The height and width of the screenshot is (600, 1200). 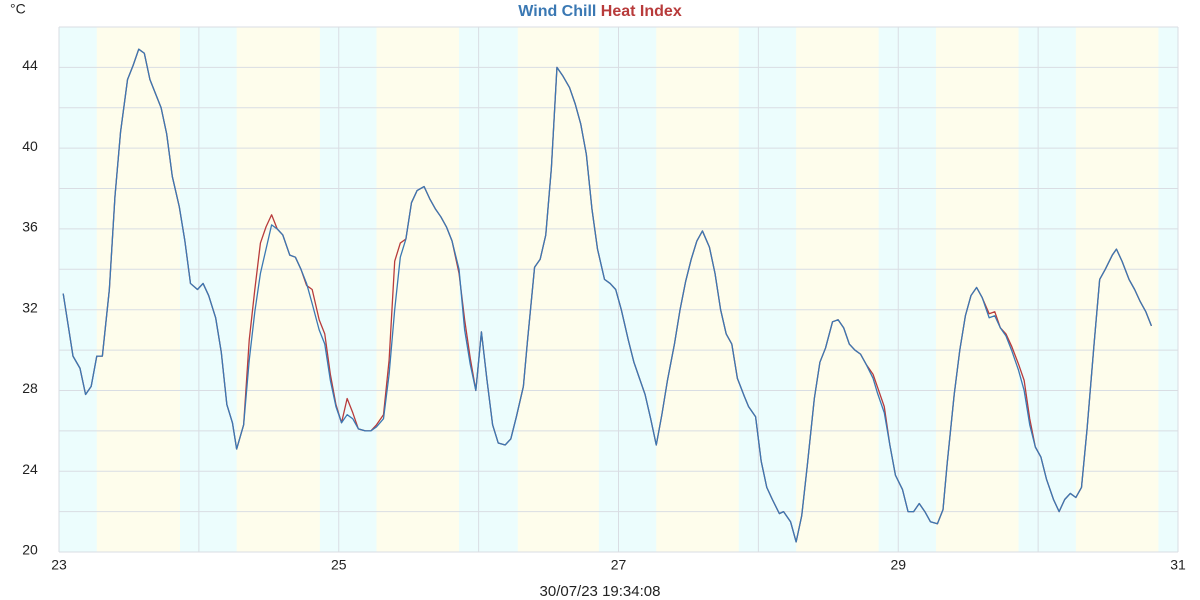 What do you see at coordinates (600, 11) in the screenshot?
I see `legend: Wind Chill Heat Index` at bounding box center [600, 11].